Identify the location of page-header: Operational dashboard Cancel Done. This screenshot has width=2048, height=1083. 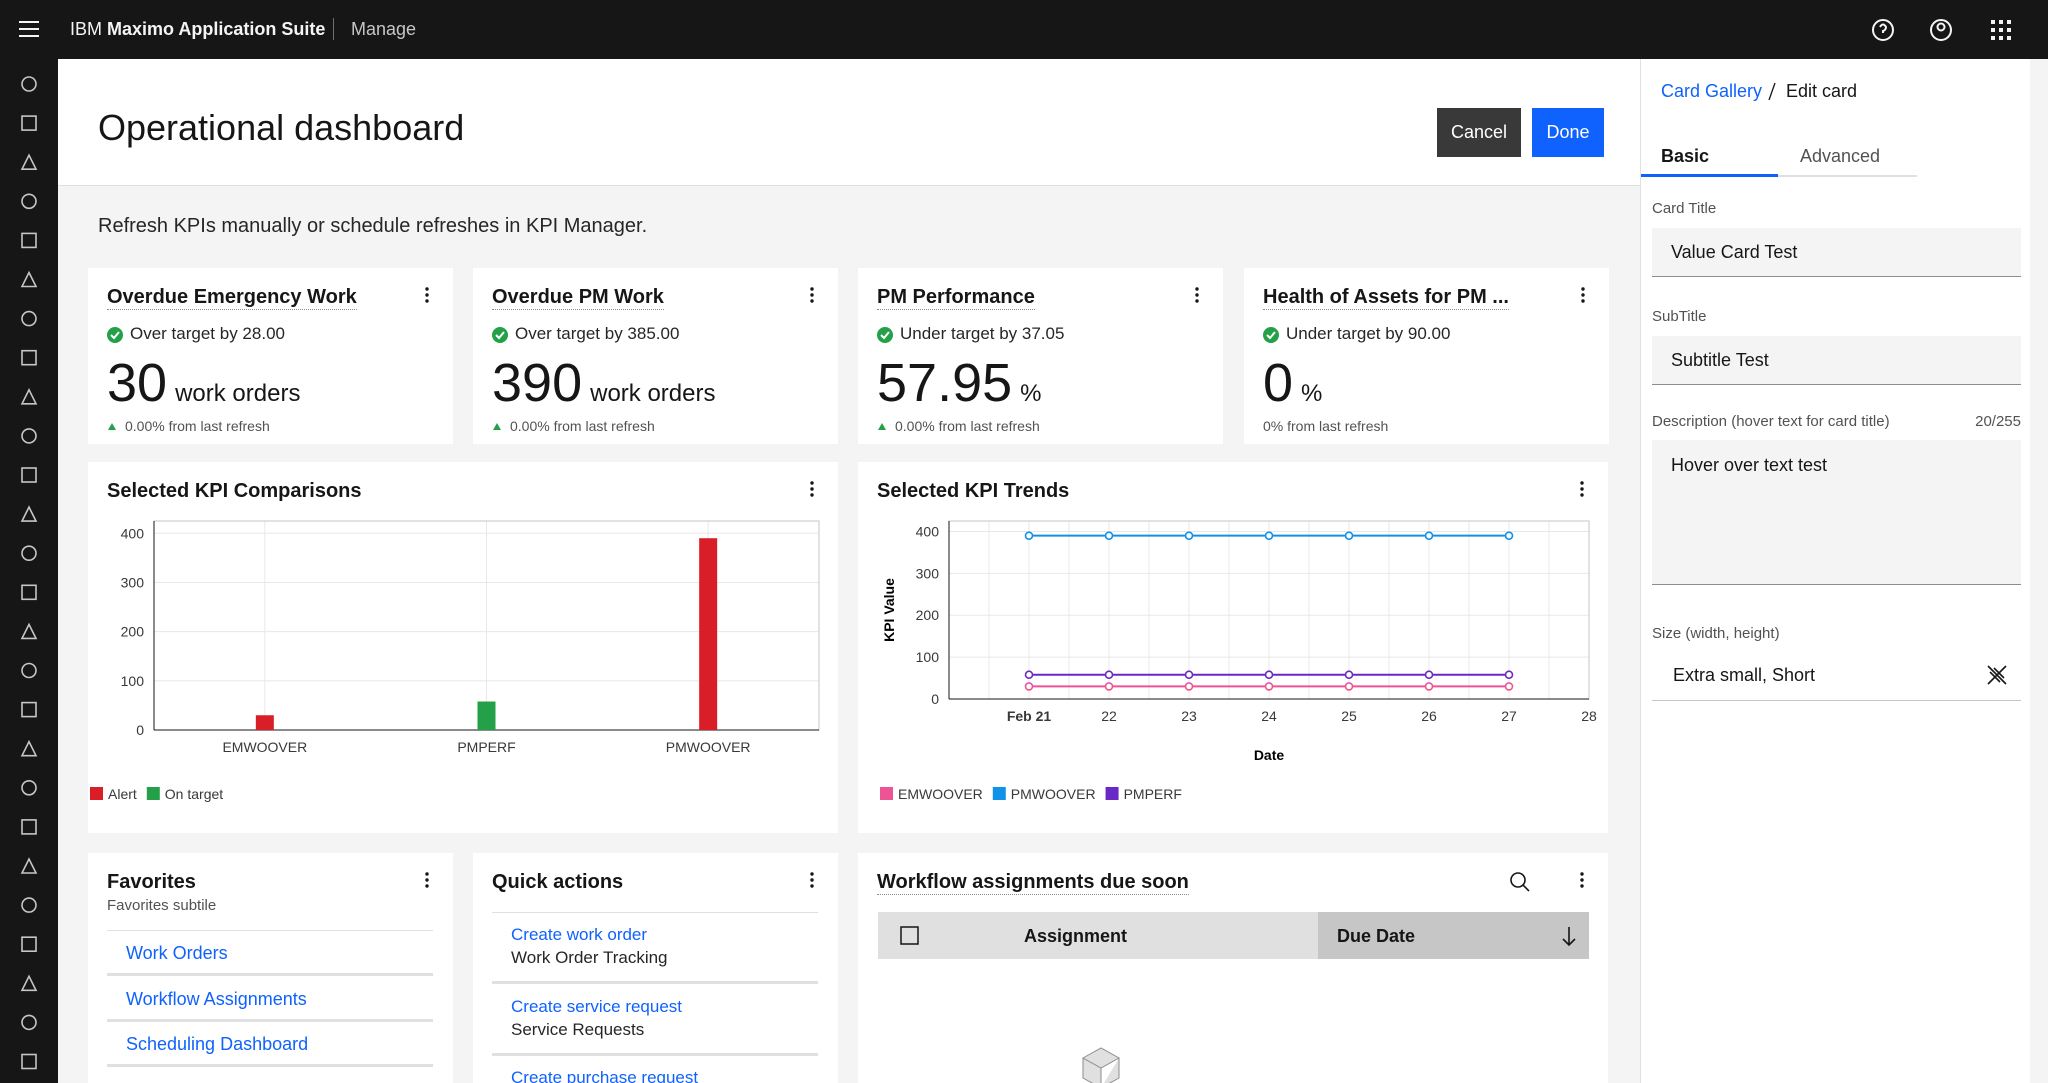
(849, 122).